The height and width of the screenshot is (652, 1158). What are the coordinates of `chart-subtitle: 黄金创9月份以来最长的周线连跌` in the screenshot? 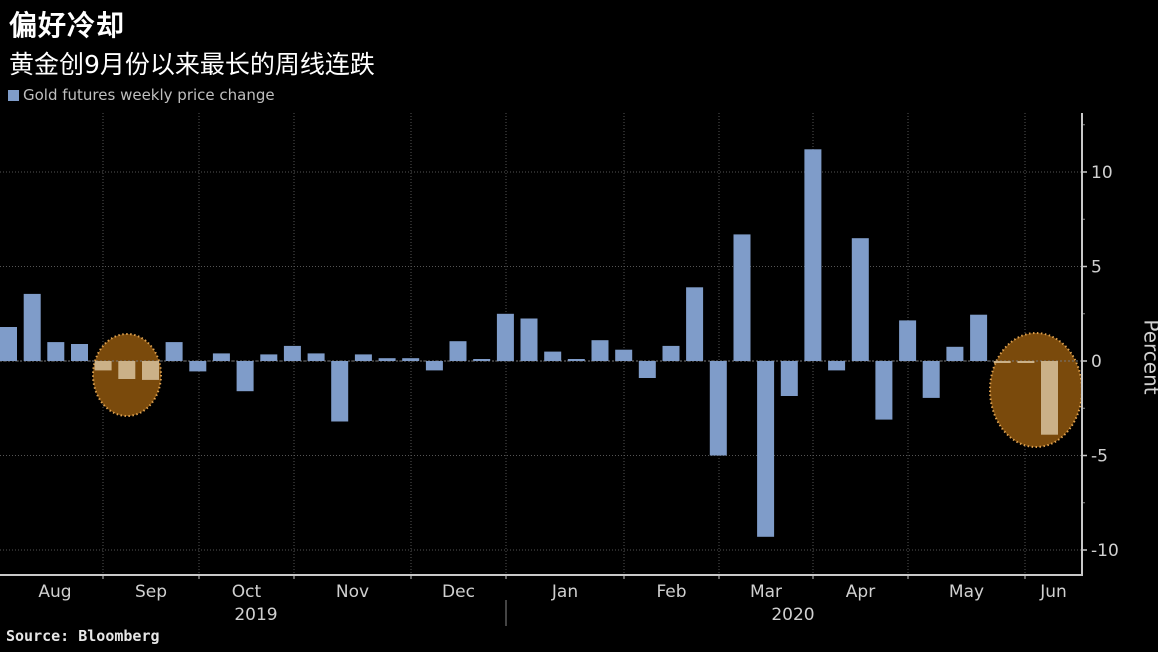 It's located at (192, 64).